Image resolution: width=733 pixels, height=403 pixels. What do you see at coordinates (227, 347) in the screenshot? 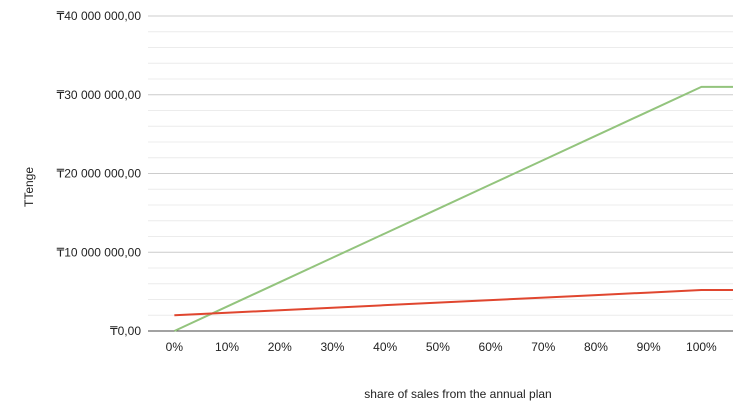
I see `x-tick-label: 10%` at bounding box center [227, 347].